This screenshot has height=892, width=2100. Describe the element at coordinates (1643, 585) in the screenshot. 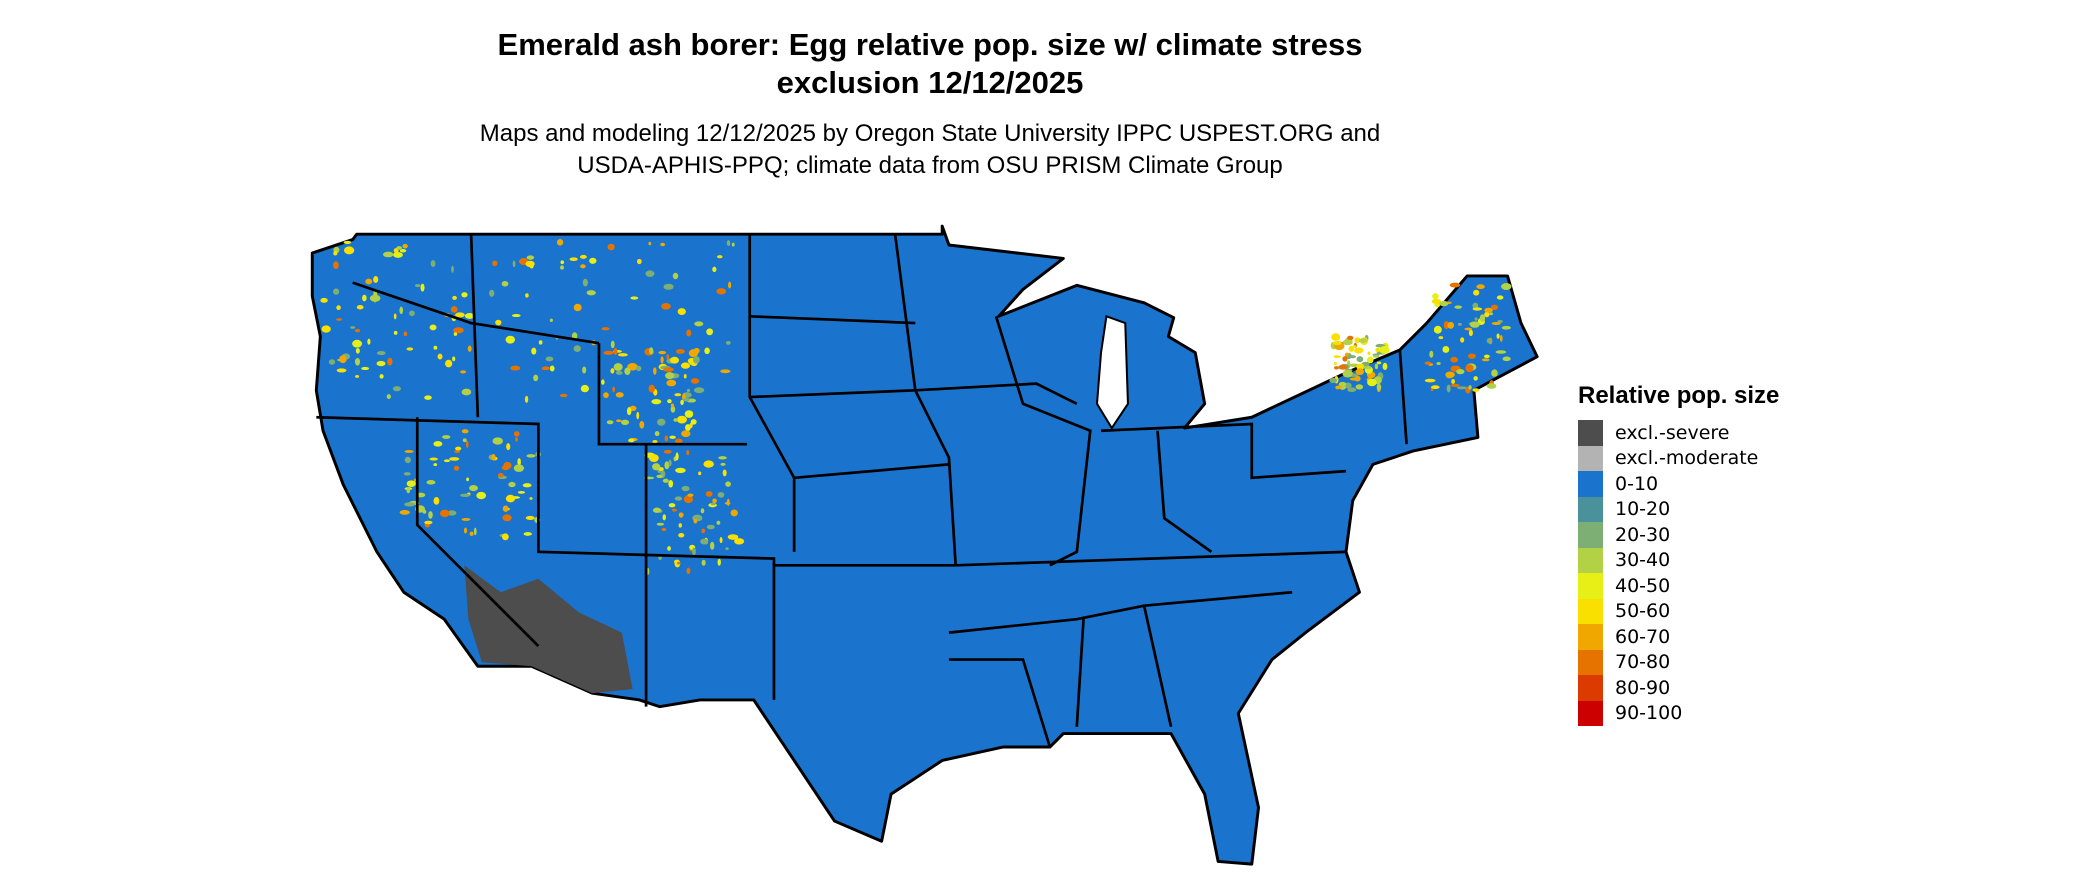

I see `legend-label: 40-50` at that location.